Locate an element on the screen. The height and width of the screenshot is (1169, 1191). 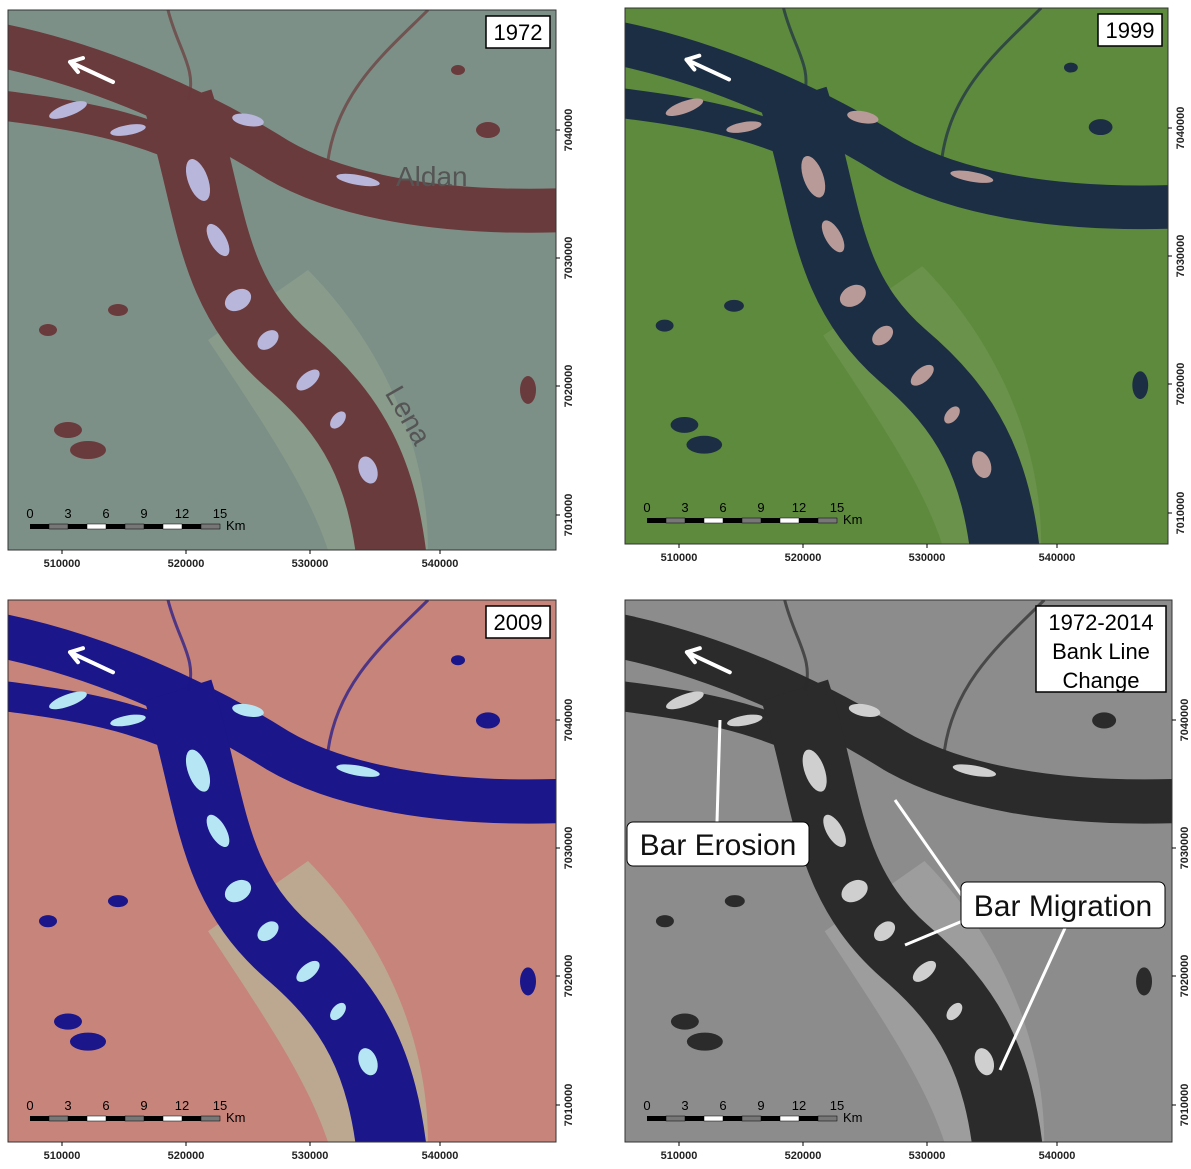
x-tick-label: 520000 is located at coordinates (186, 564).